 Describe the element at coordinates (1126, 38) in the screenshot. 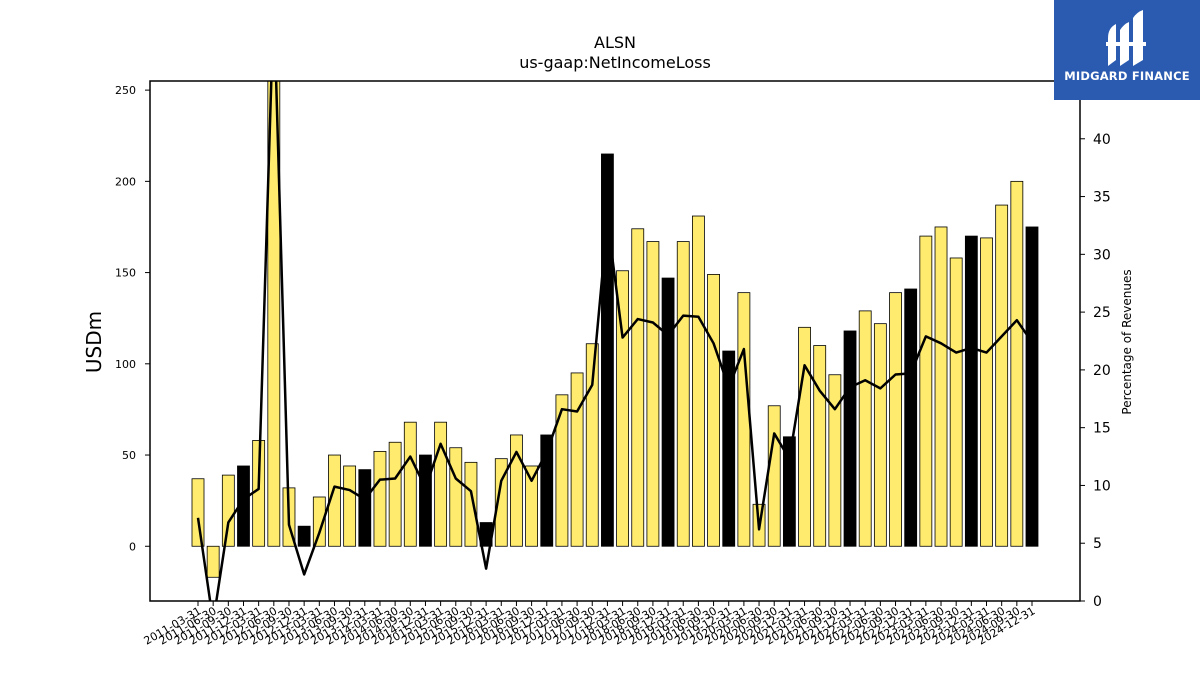

I see `midgard-logo-icon` at that location.